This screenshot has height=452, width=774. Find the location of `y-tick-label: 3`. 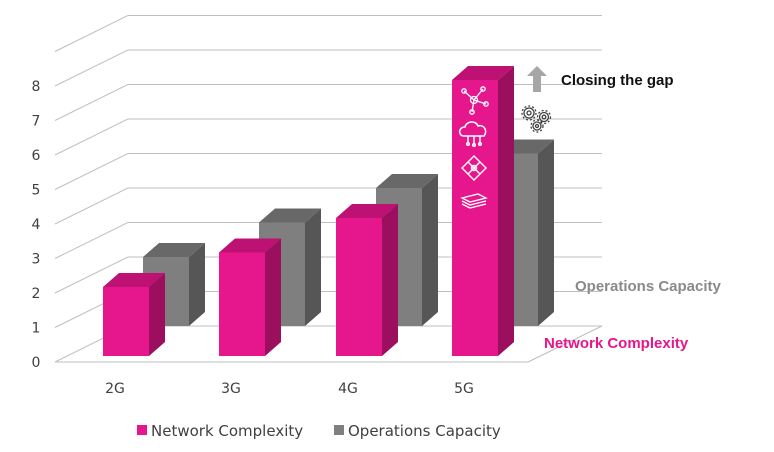

y-tick-label: 3 is located at coordinates (36, 260).